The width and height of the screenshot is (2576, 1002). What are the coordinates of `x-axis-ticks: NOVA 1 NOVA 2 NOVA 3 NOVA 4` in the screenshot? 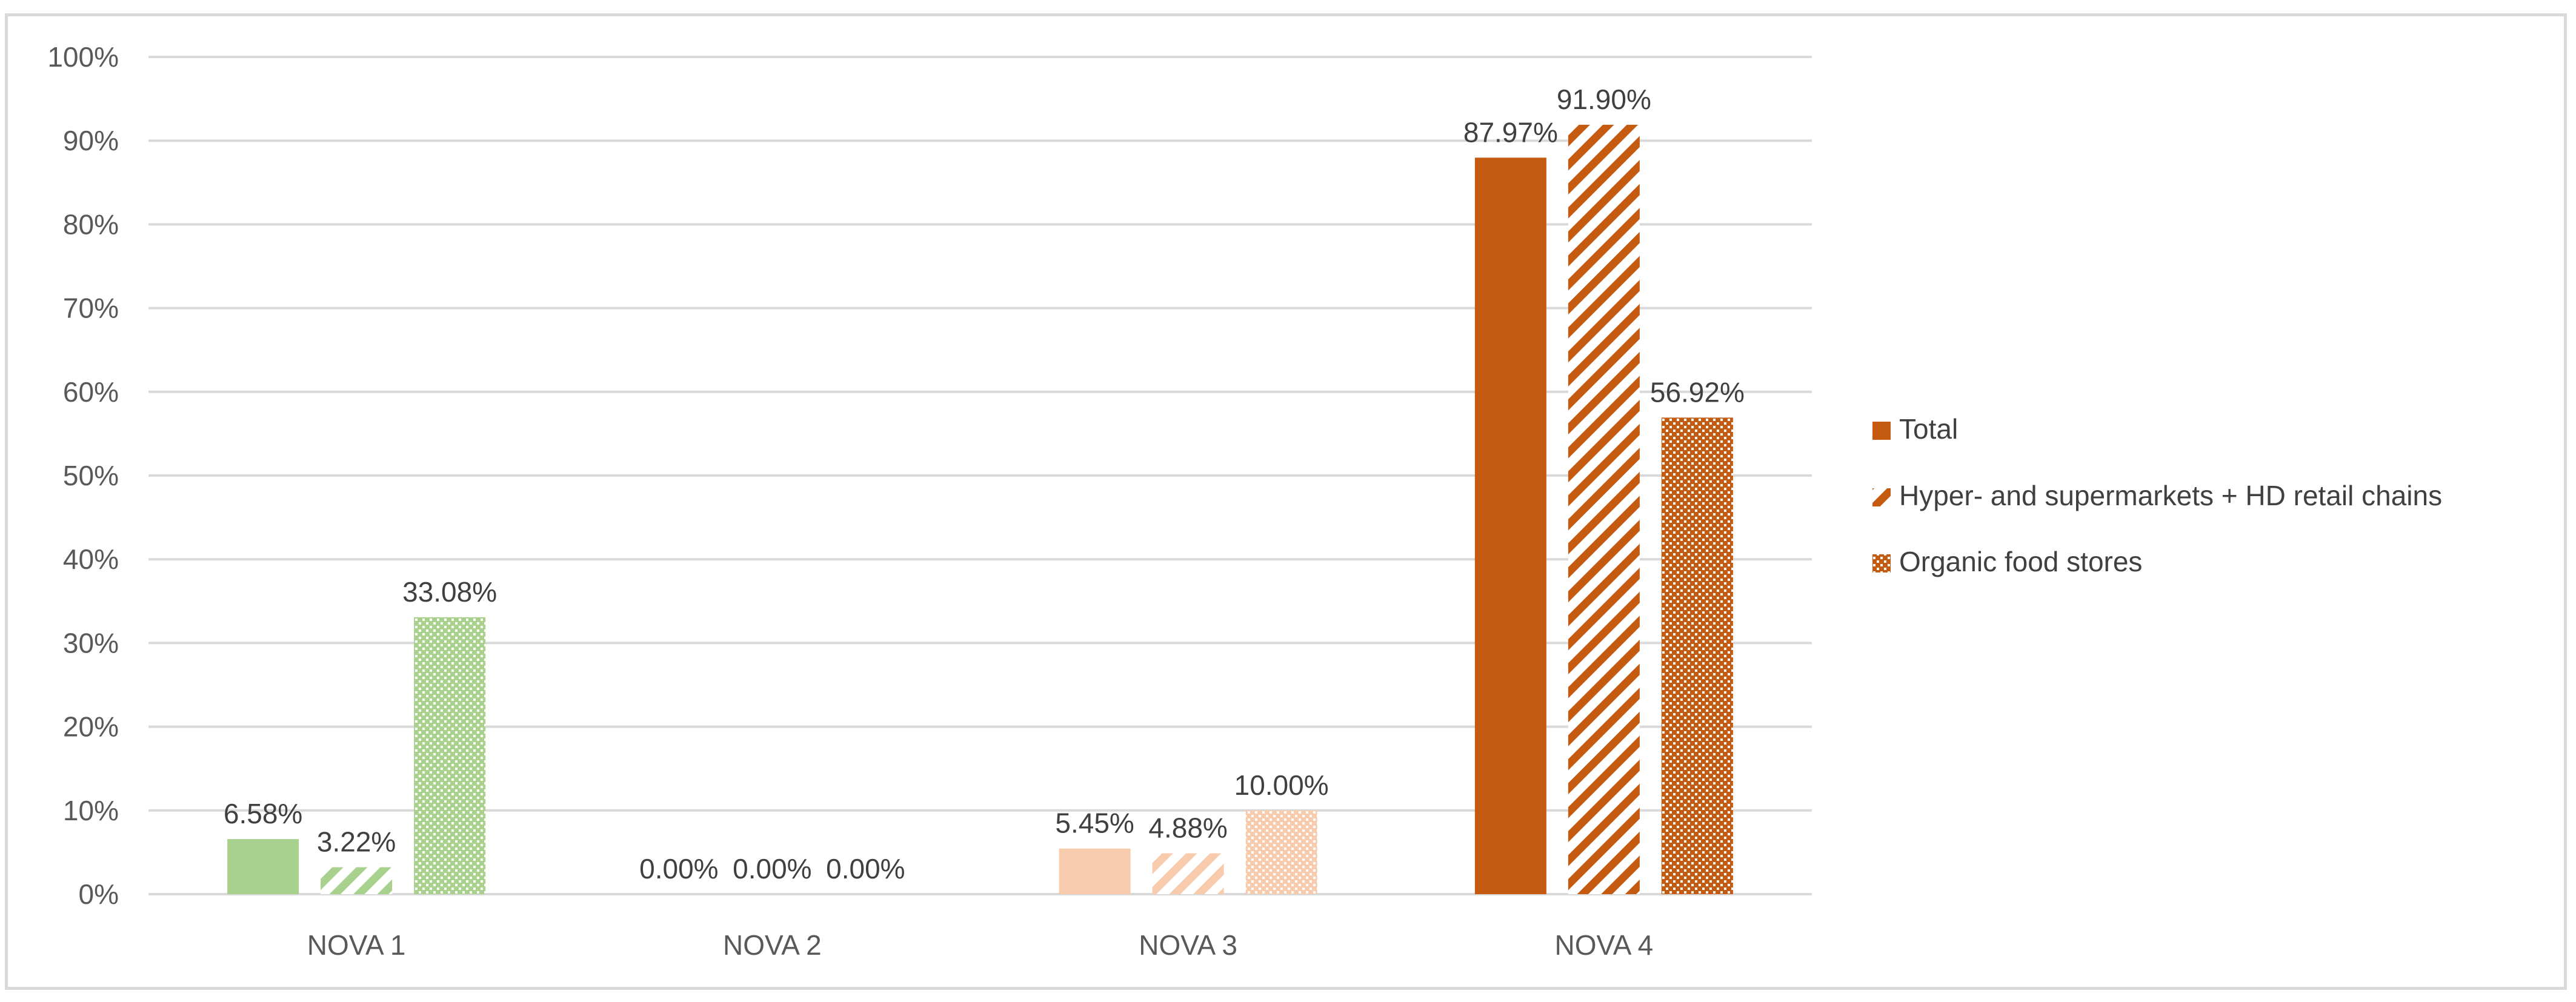 It's located at (980, 945).